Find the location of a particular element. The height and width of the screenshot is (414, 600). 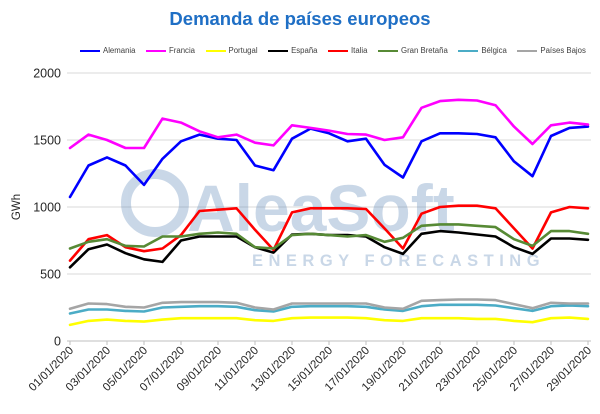

legend-item-alemania: Alemania is located at coordinates (108, 51).